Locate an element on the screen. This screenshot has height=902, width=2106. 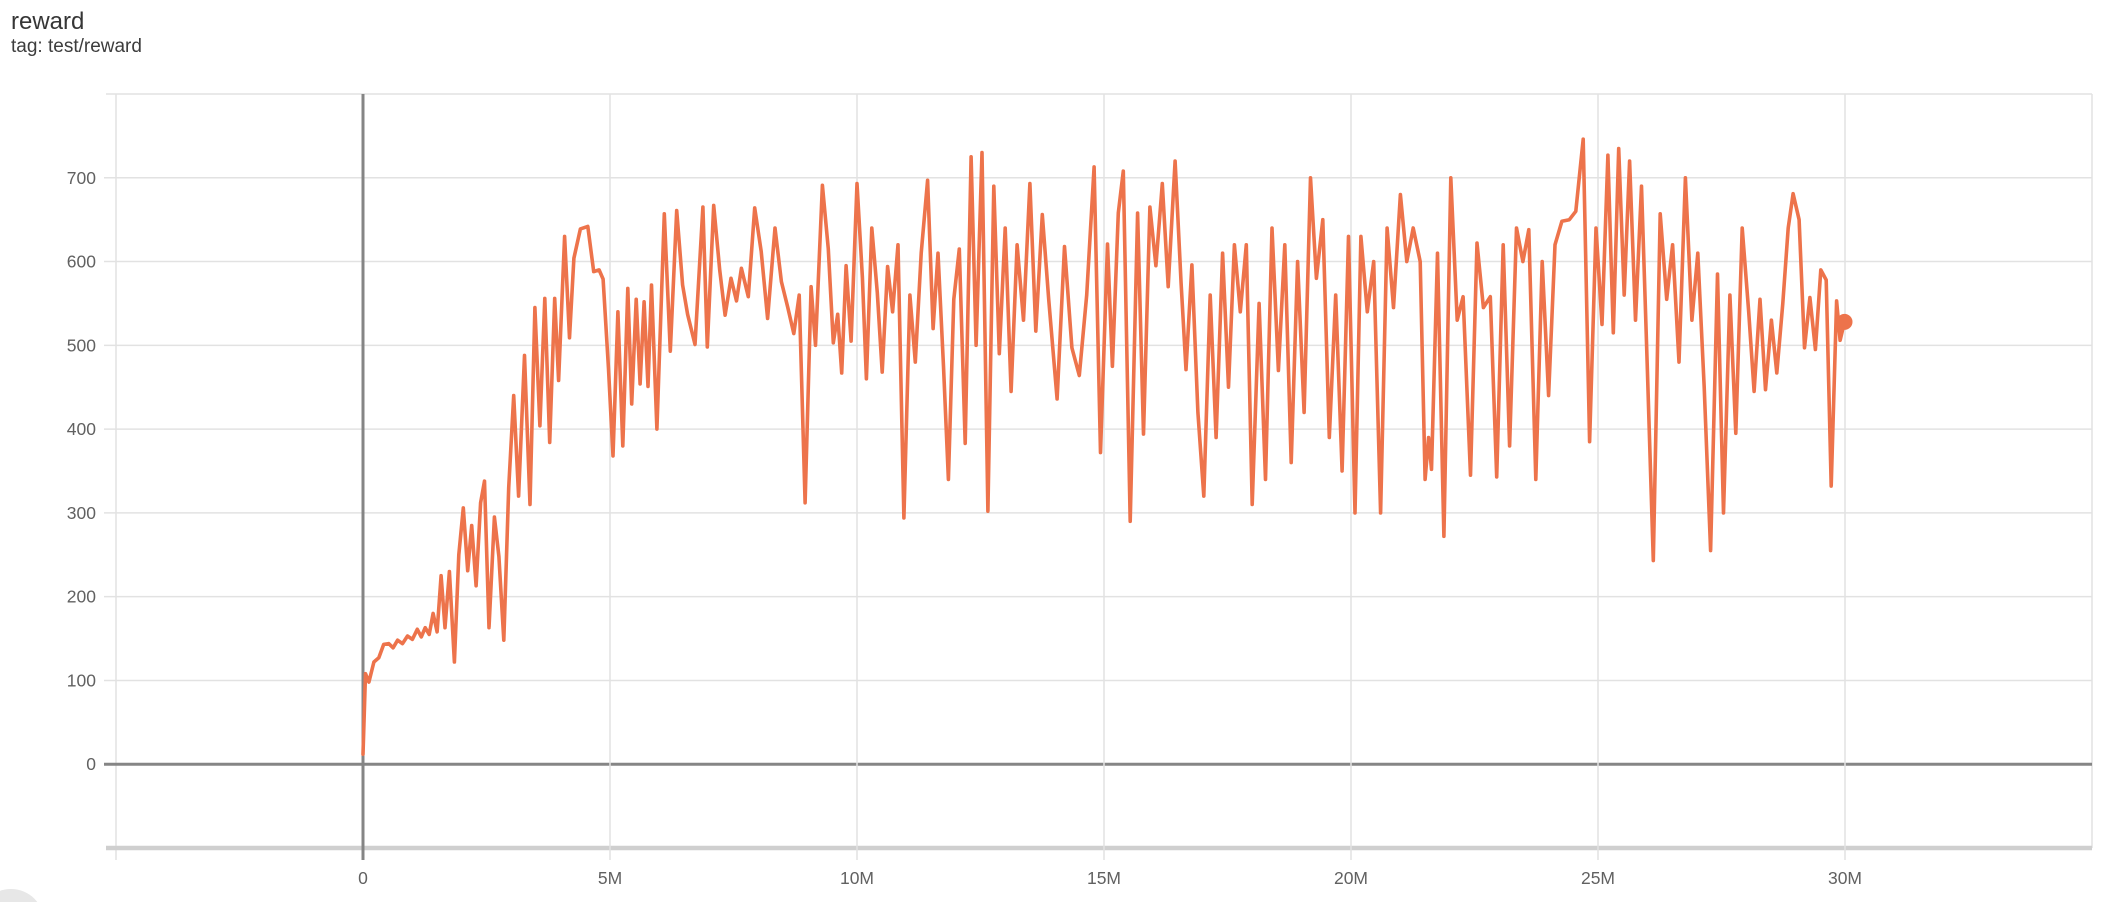
x-tick-label: 10M is located at coordinates (857, 878).